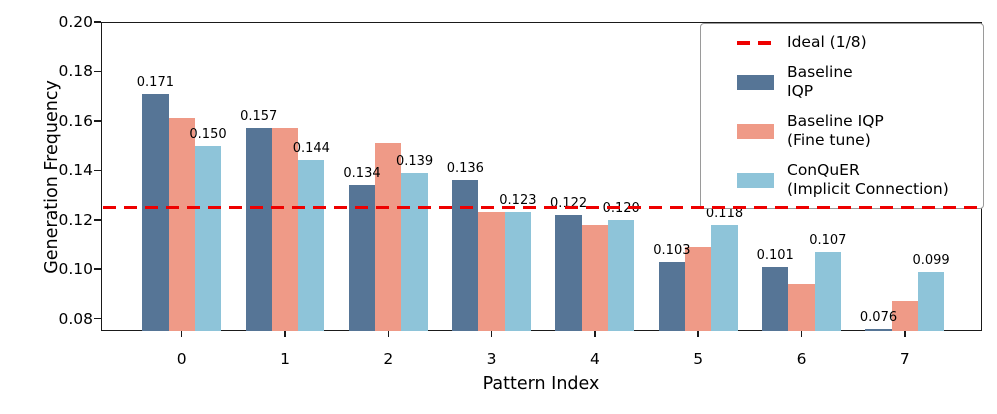 This screenshot has width=997, height=414. I want to click on bar-conquer-implicit-connection--1, so click(311, 245).